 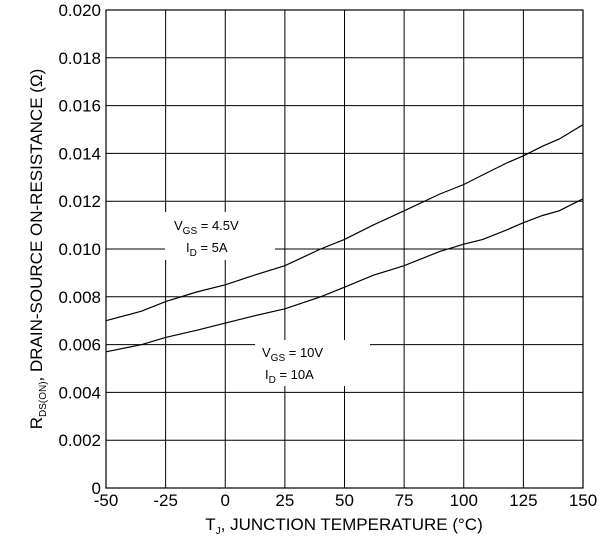 What do you see at coordinates (79, 10) in the screenshot?
I see `y-tick-label: 0.020` at bounding box center [79, 10].